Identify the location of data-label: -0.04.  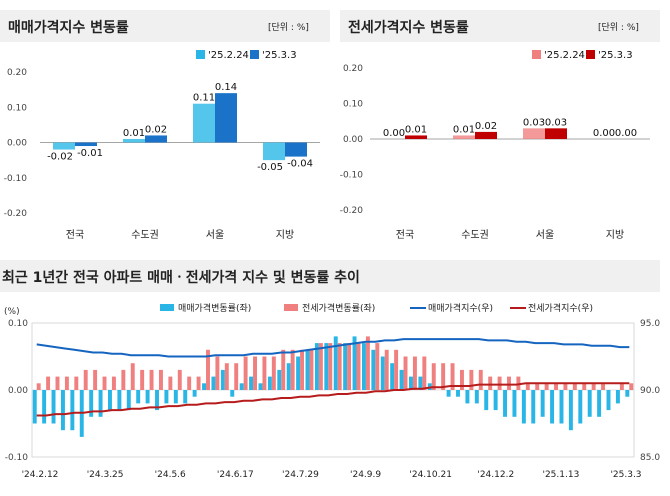
(300, 164).